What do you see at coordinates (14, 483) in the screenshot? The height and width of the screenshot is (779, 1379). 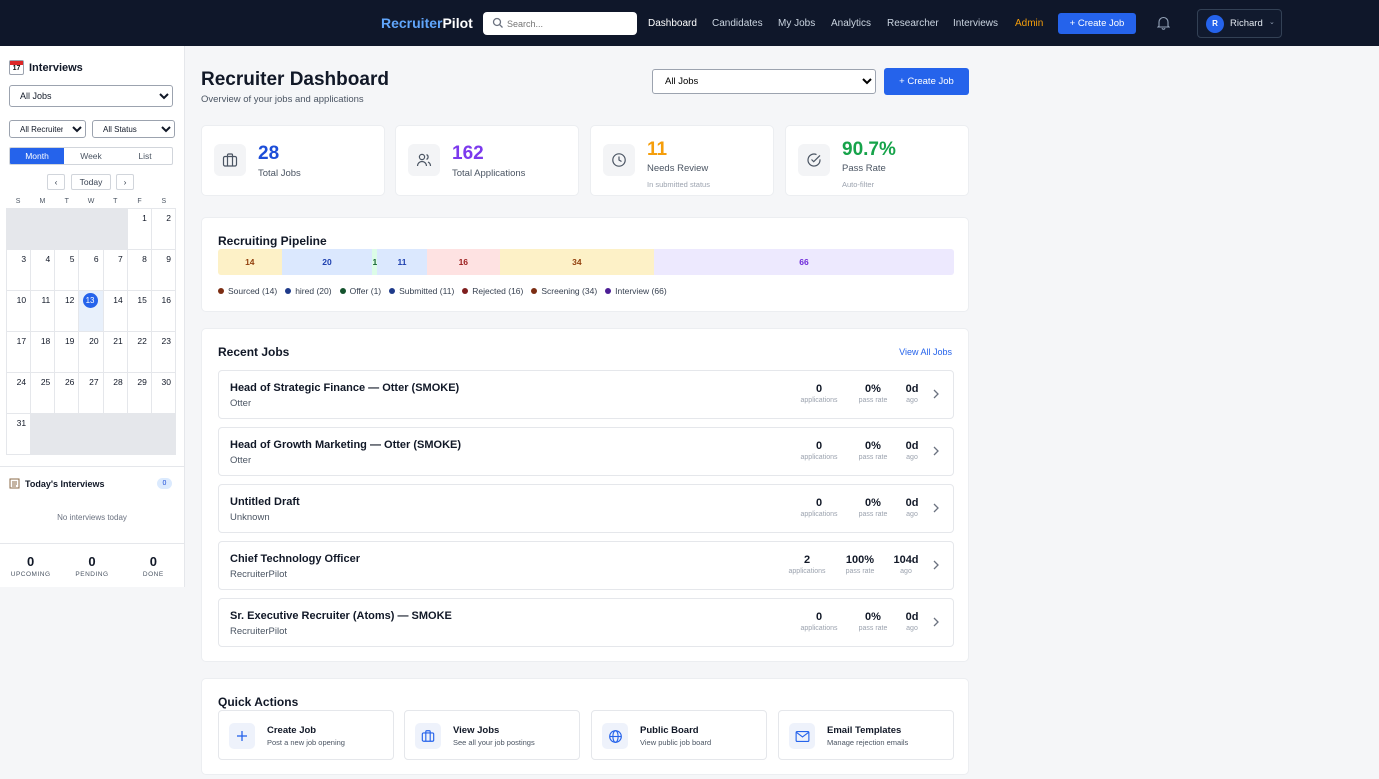 I see `notepad-icon` at bounding box center [14, 483].